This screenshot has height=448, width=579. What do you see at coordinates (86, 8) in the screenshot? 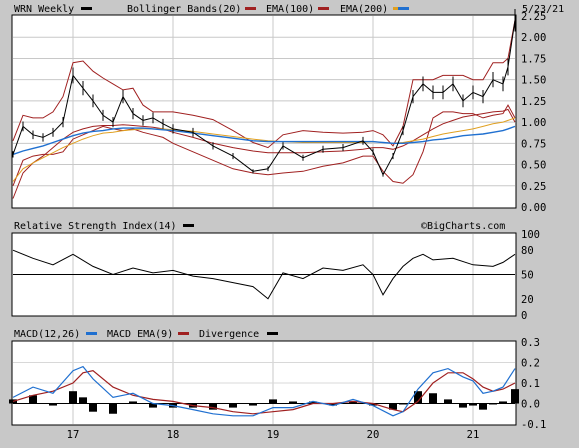
I see `price-legend-swatch` at bounding box center [86, 8].